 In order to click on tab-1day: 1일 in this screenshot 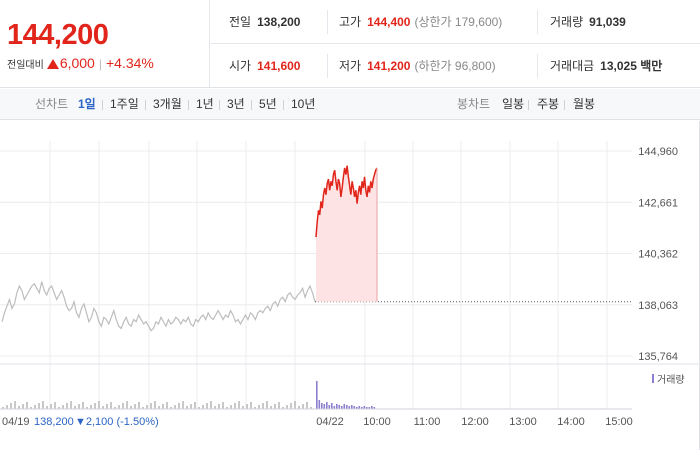, I will do `click(87, 104)`.